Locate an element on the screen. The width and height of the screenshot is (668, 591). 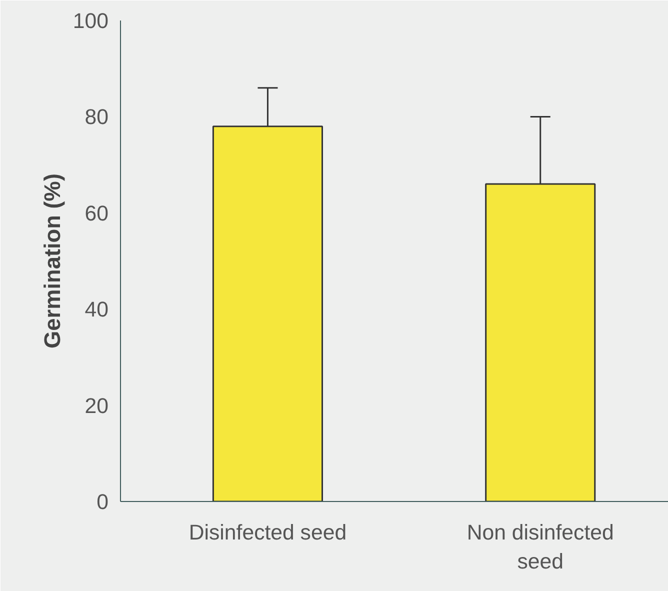
y-tick-label: 60 is located at coordinates (96, 213).